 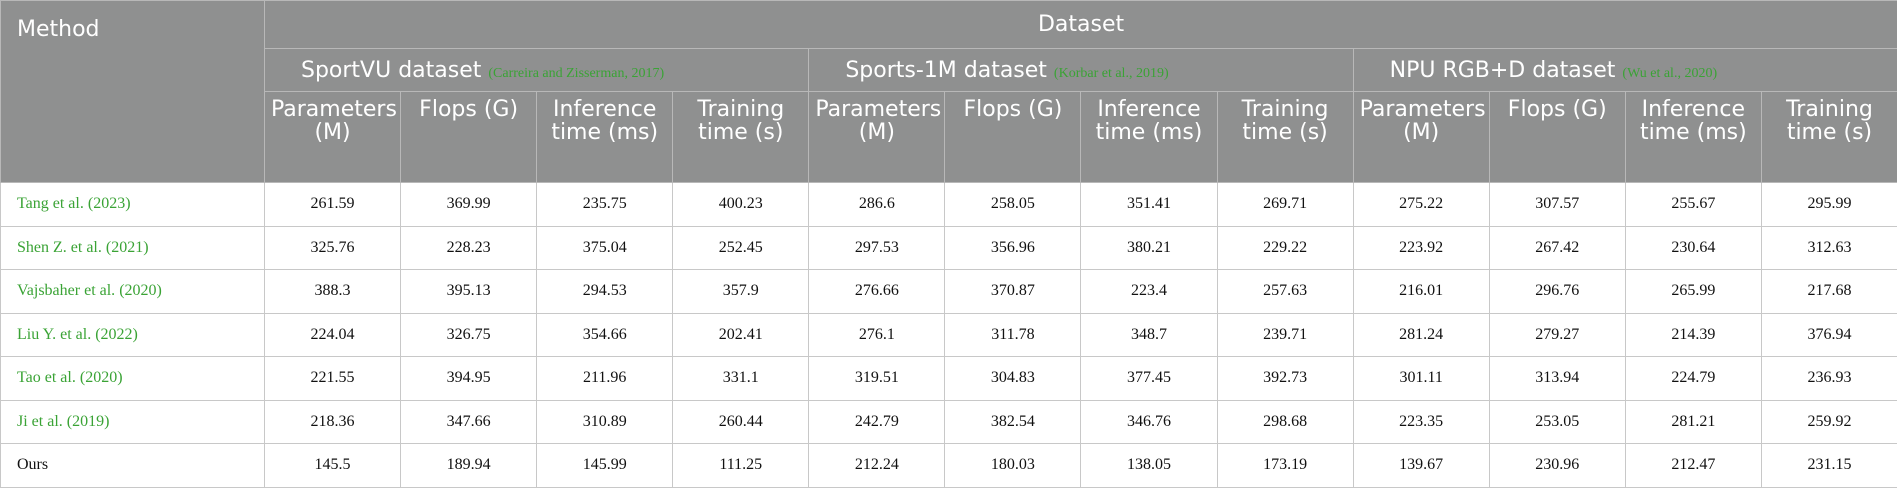 What do you see at coordinates (1149, 379) in the screenshot?
I see `value-cell: 377.45` at bounding box center [1149, 379].